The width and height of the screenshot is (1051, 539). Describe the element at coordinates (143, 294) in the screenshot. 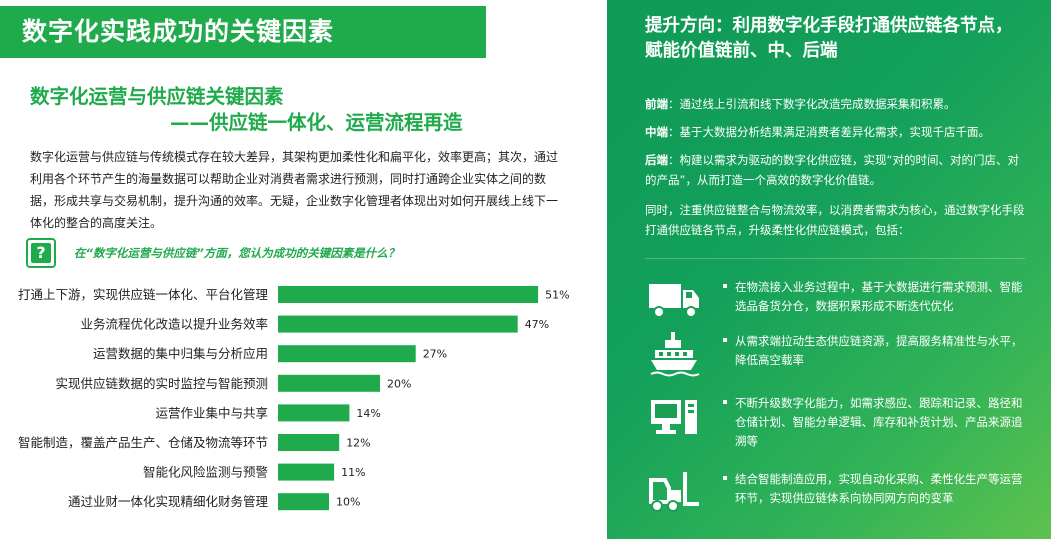

I see `category-label: 打通上下游，实现供应链一体化、平台化管理` at that location.